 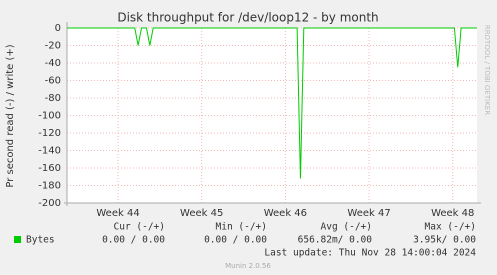 I want to click on y-tick-label: -20, so click(x=53, y=46).